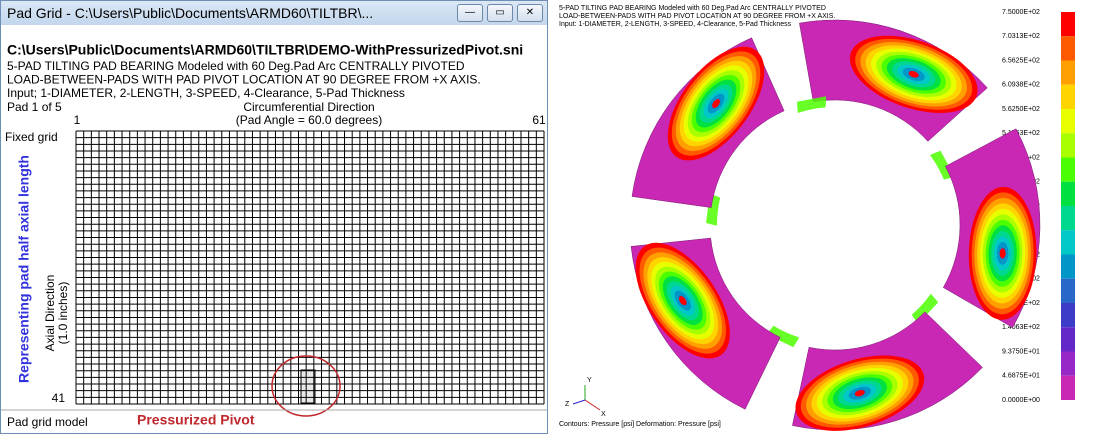 This screenshot has height=438, width=1107. I want to click on minimize-button: —, so click(470, 13).